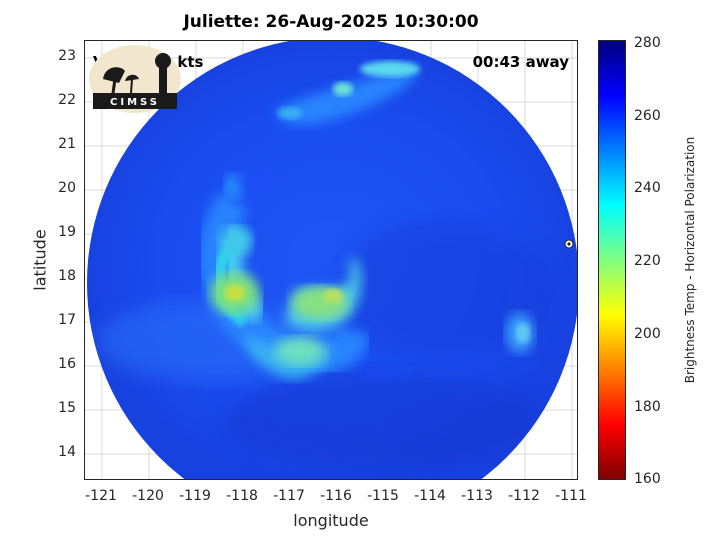  Describe the element at coordinates (430, 496) in the screenshot. I see `x-tick: -114` at that location.